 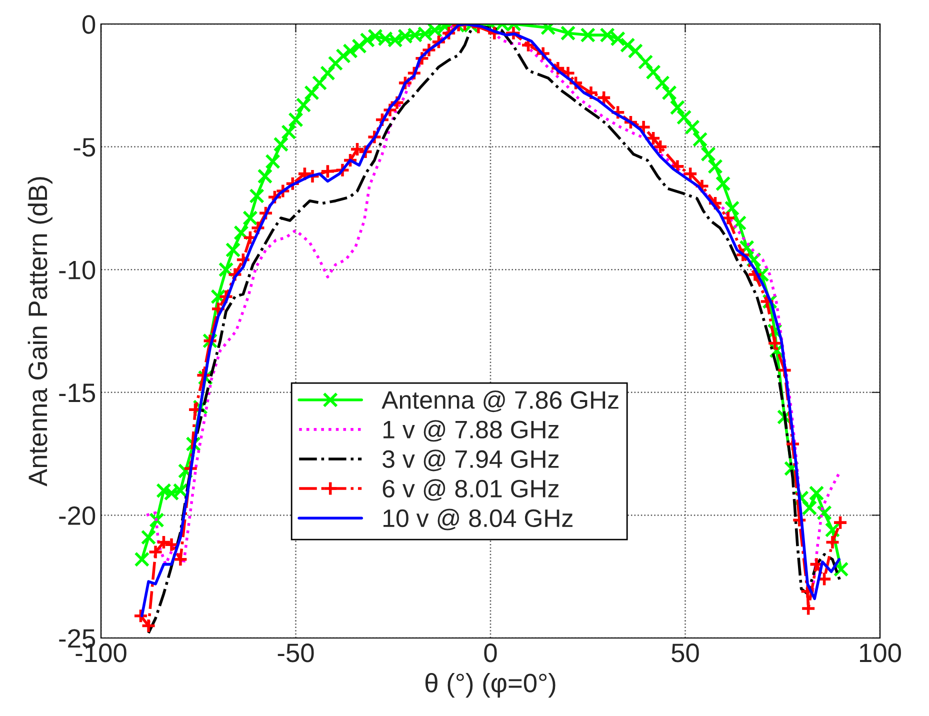 What do you see at coordinates (89, 24) in the screenshot?
I see `y-tick-label: 0` at bounding box center [89, 24].